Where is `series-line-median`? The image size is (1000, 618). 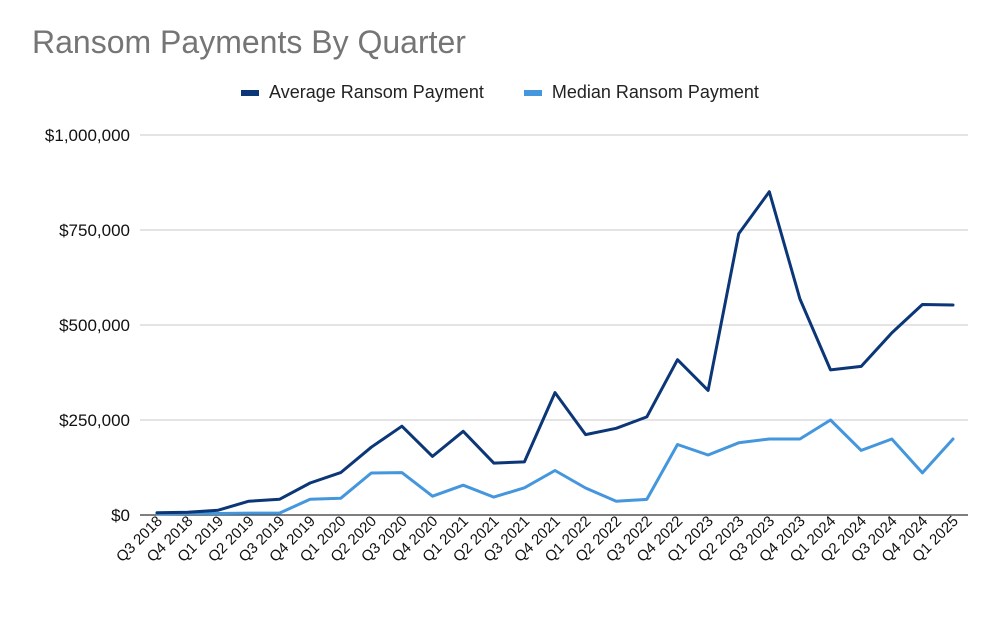
series-line-median is located at coordinates (555, 467).